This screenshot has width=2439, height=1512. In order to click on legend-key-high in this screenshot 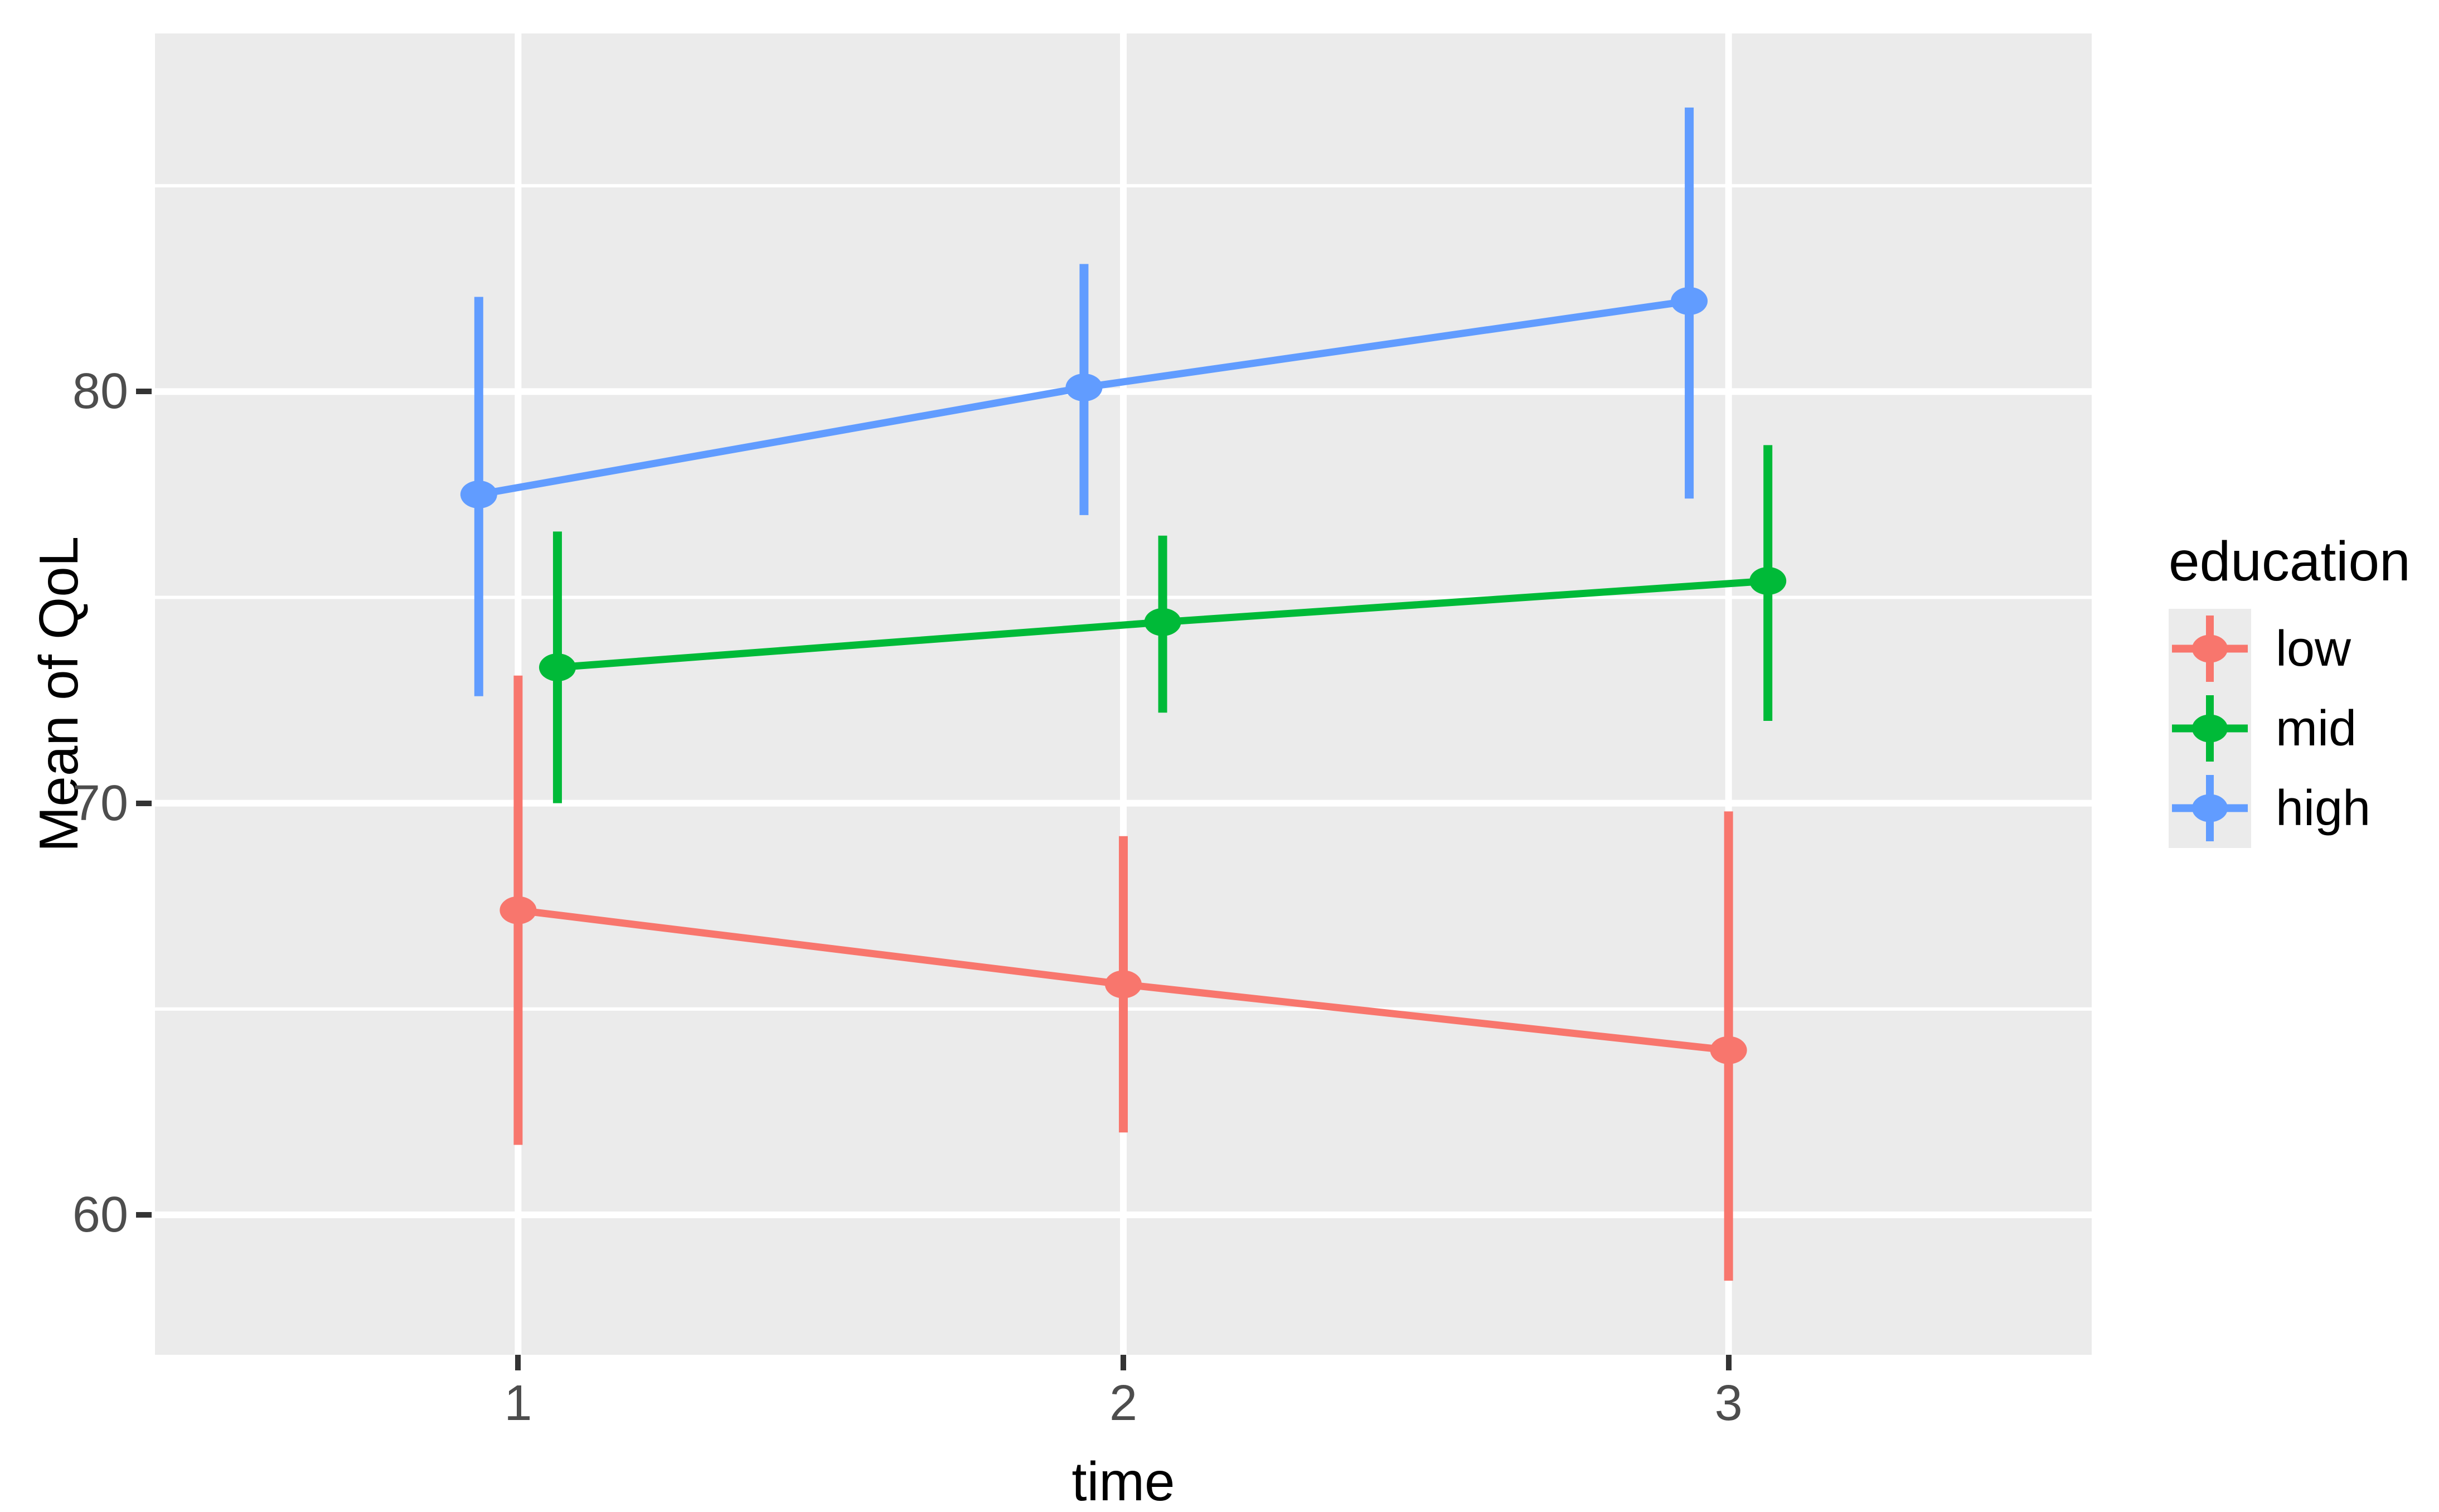, I will do `click(2210, 808)`.